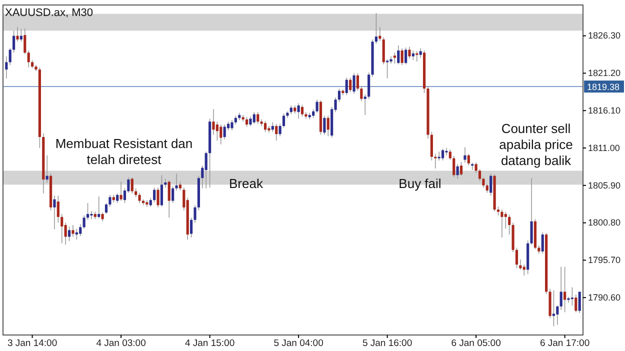 The height and width of the screenshot is (351, 625). I want to click on x-tick-label: 6 Jan 05:00, so click(476, 344).